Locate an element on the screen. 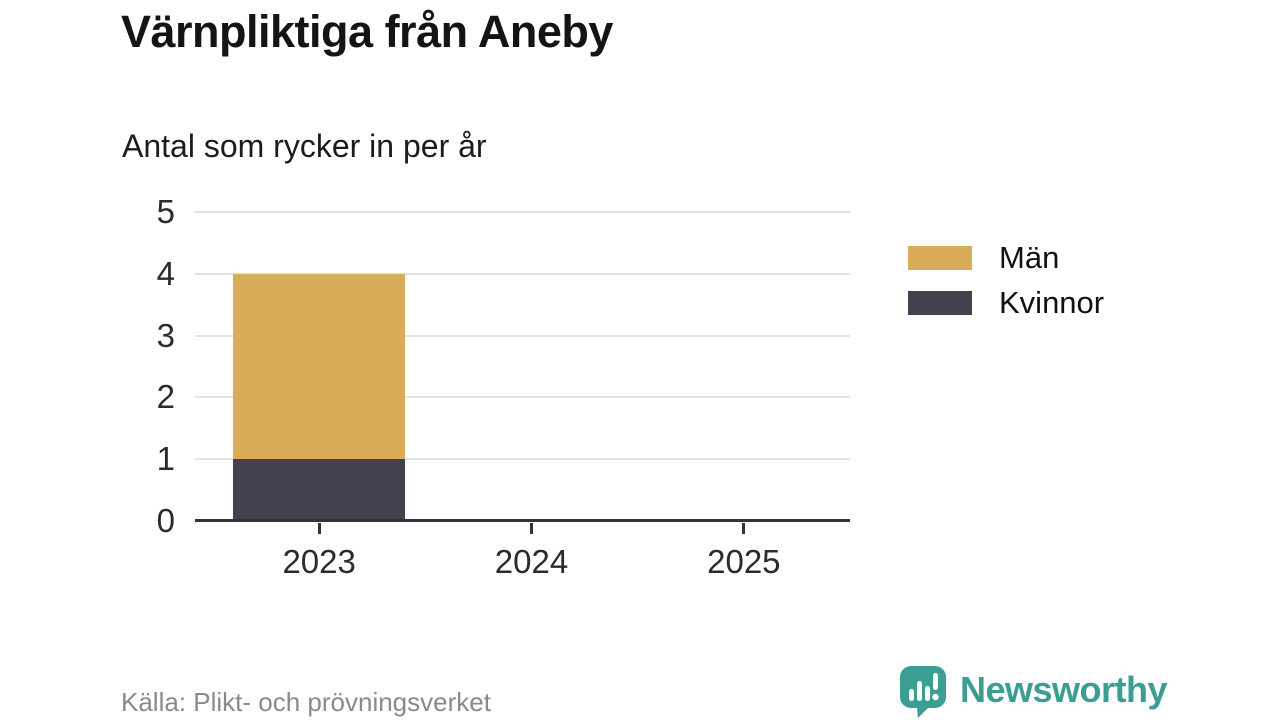  source-note: Källa: Plikt- och prövningsverket is located at coordinates (306, 702).